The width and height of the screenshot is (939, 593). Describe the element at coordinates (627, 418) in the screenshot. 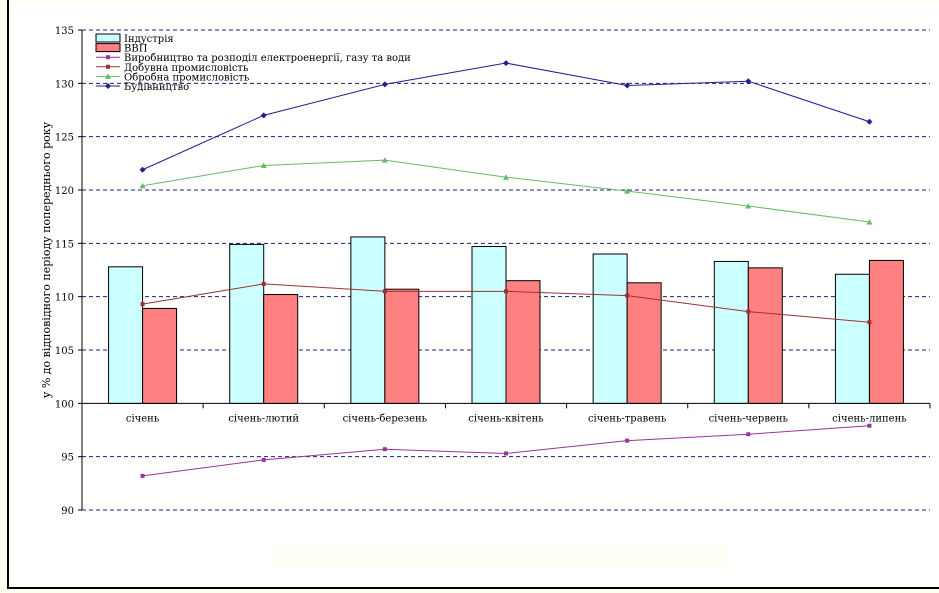

I see `x-category-label: січень-травень` at that location.